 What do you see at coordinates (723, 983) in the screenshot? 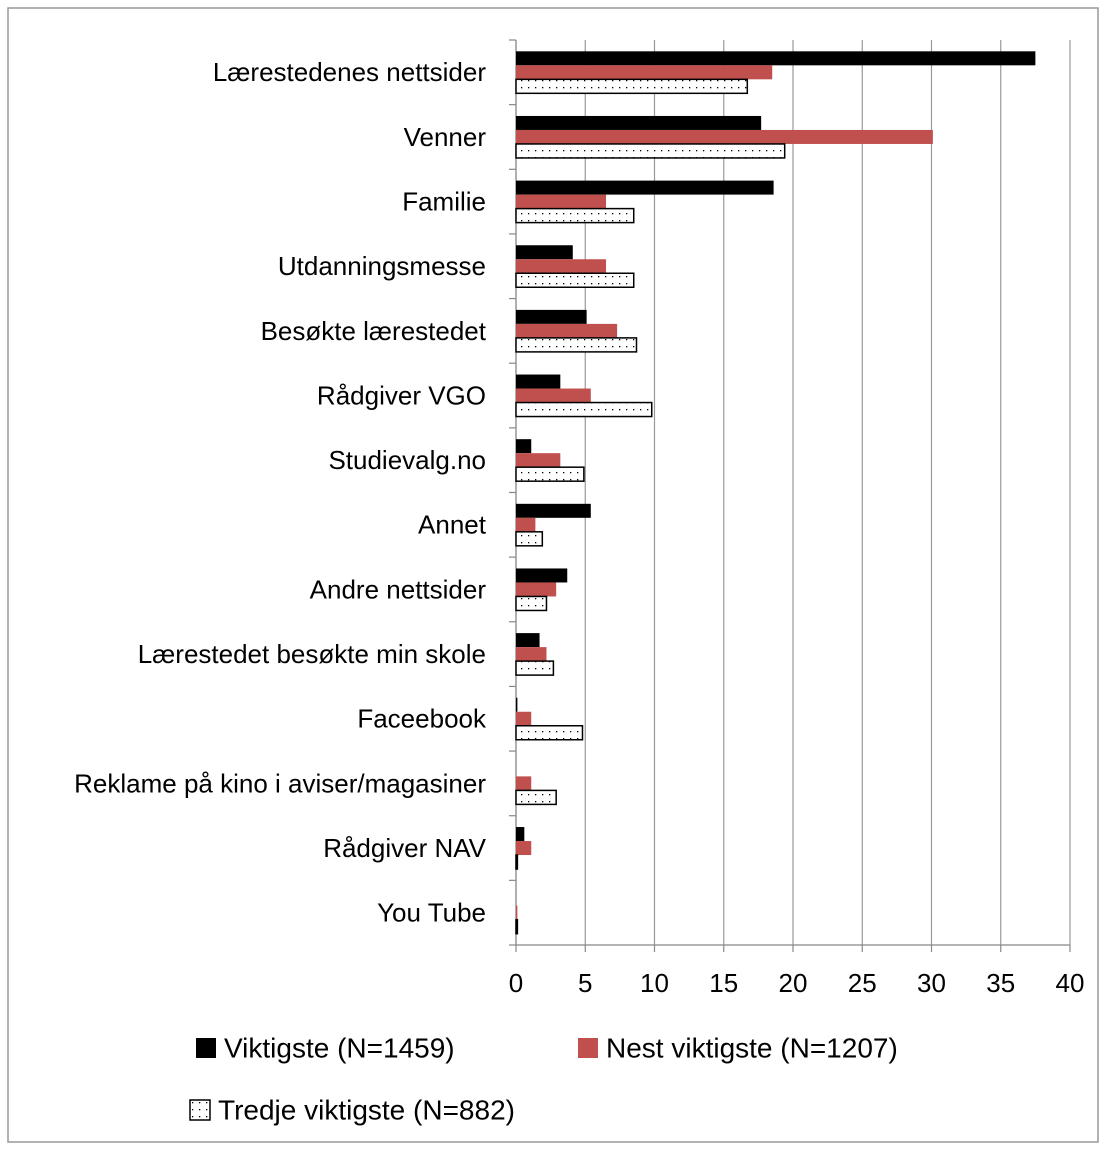
I see `x-tick-label: 15` at bounding box center [723, 983].